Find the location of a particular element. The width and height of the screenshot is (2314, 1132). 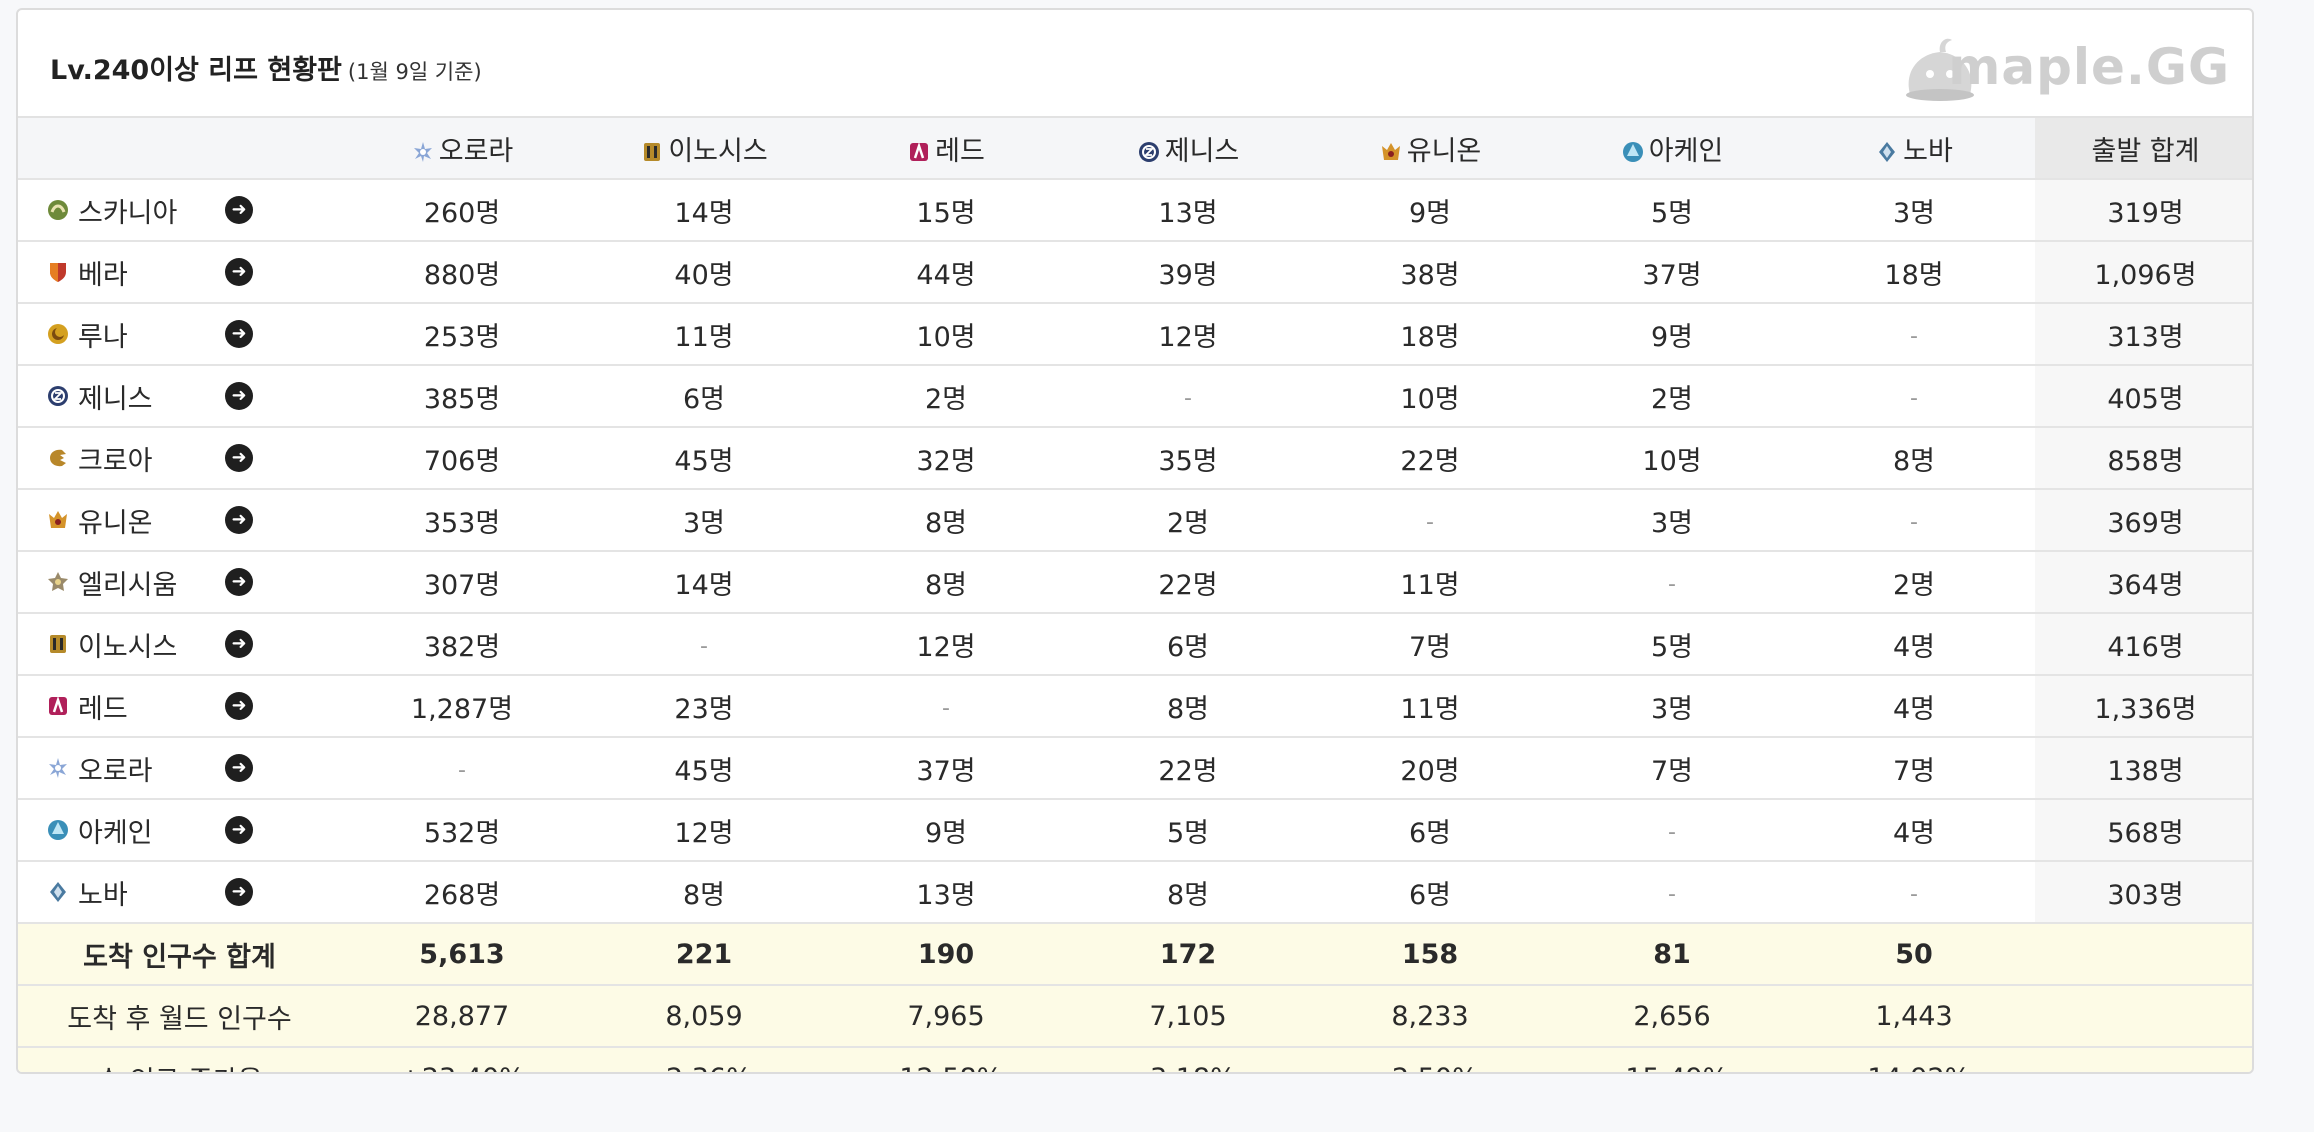

row-total-cell: 568명 is located at coordinates (2143, 830).